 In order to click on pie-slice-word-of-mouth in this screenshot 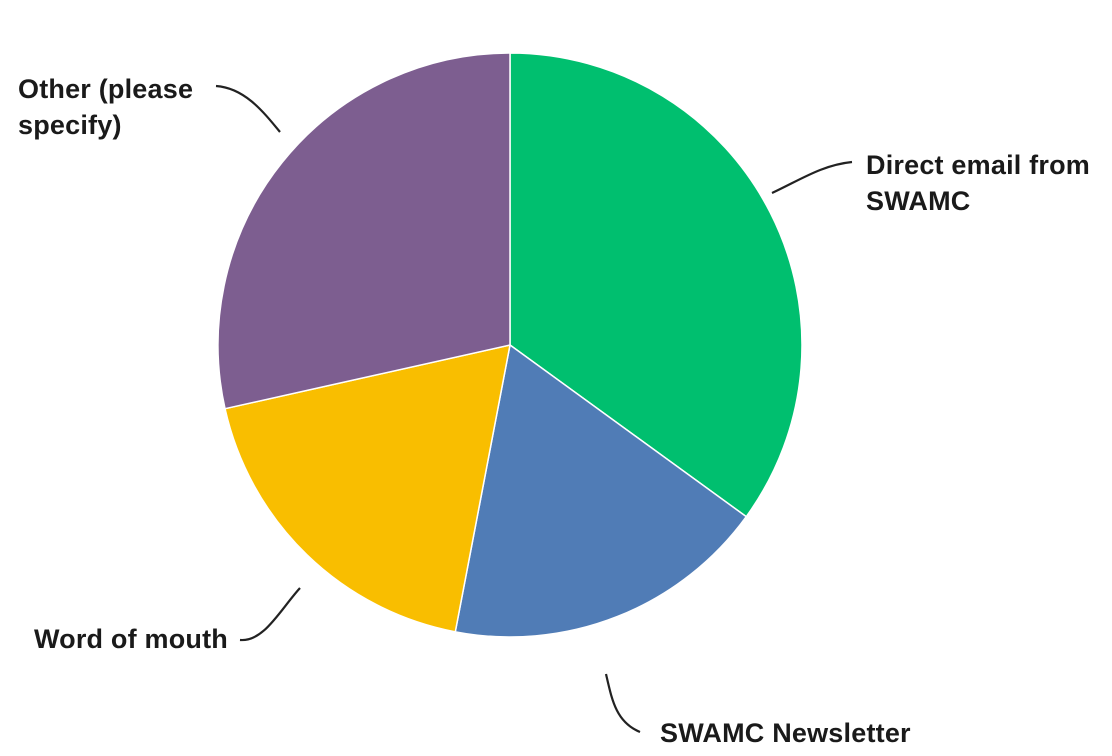, I will do `click(367, 488)`.